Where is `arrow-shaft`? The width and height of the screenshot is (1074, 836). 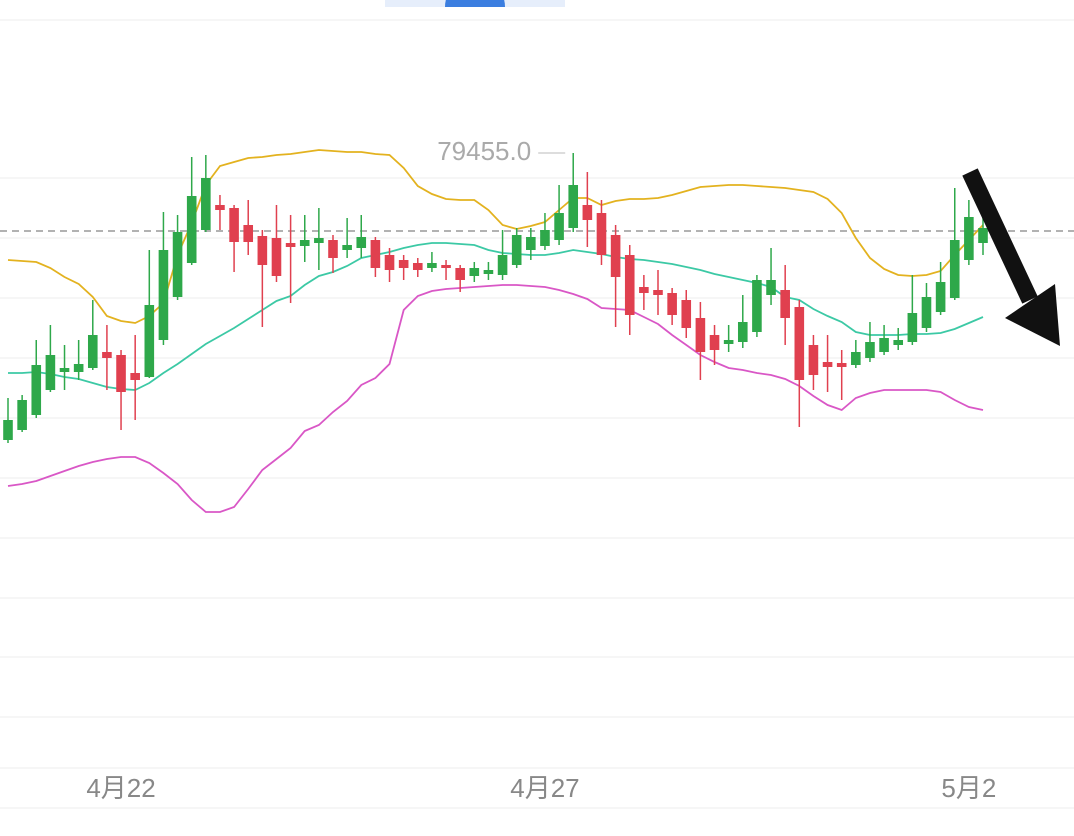
arrow-shaft is located at coordinates (1000, 236).